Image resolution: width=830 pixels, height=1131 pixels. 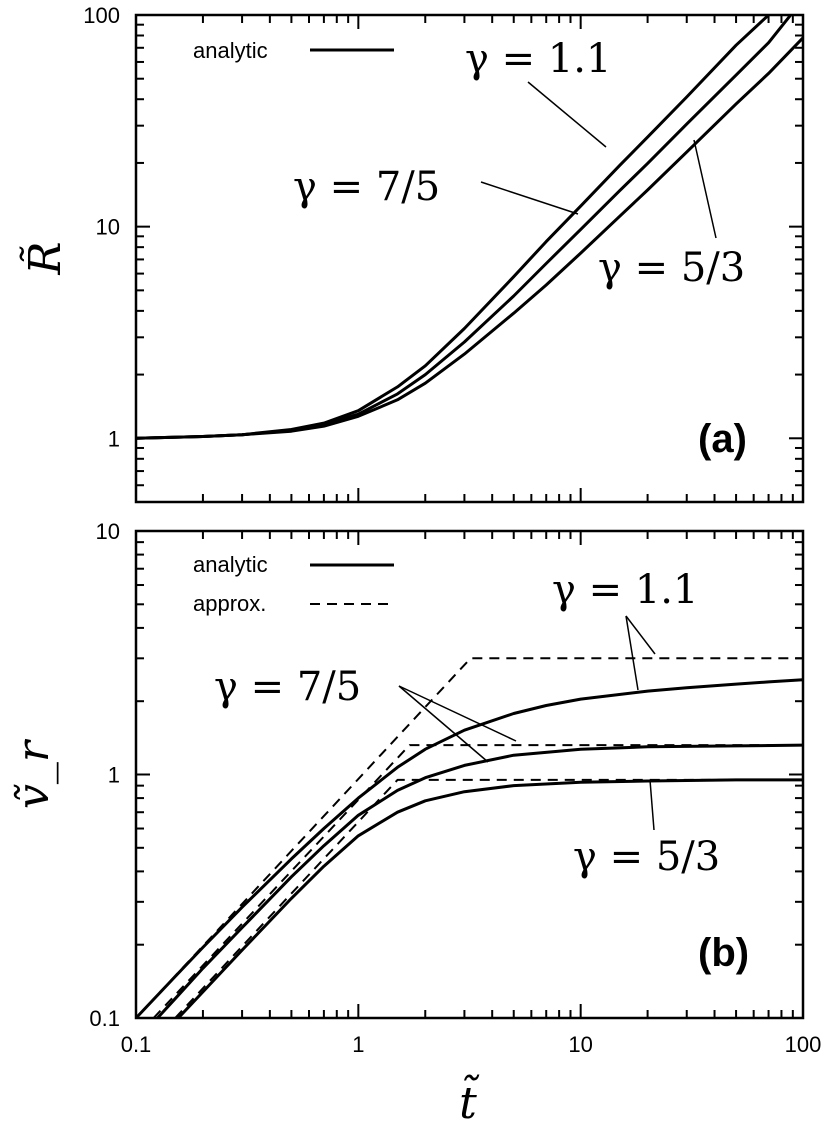 I want to click on panel-b-ytick-labels: 0.1 1 10, so click(x=104, y=775).